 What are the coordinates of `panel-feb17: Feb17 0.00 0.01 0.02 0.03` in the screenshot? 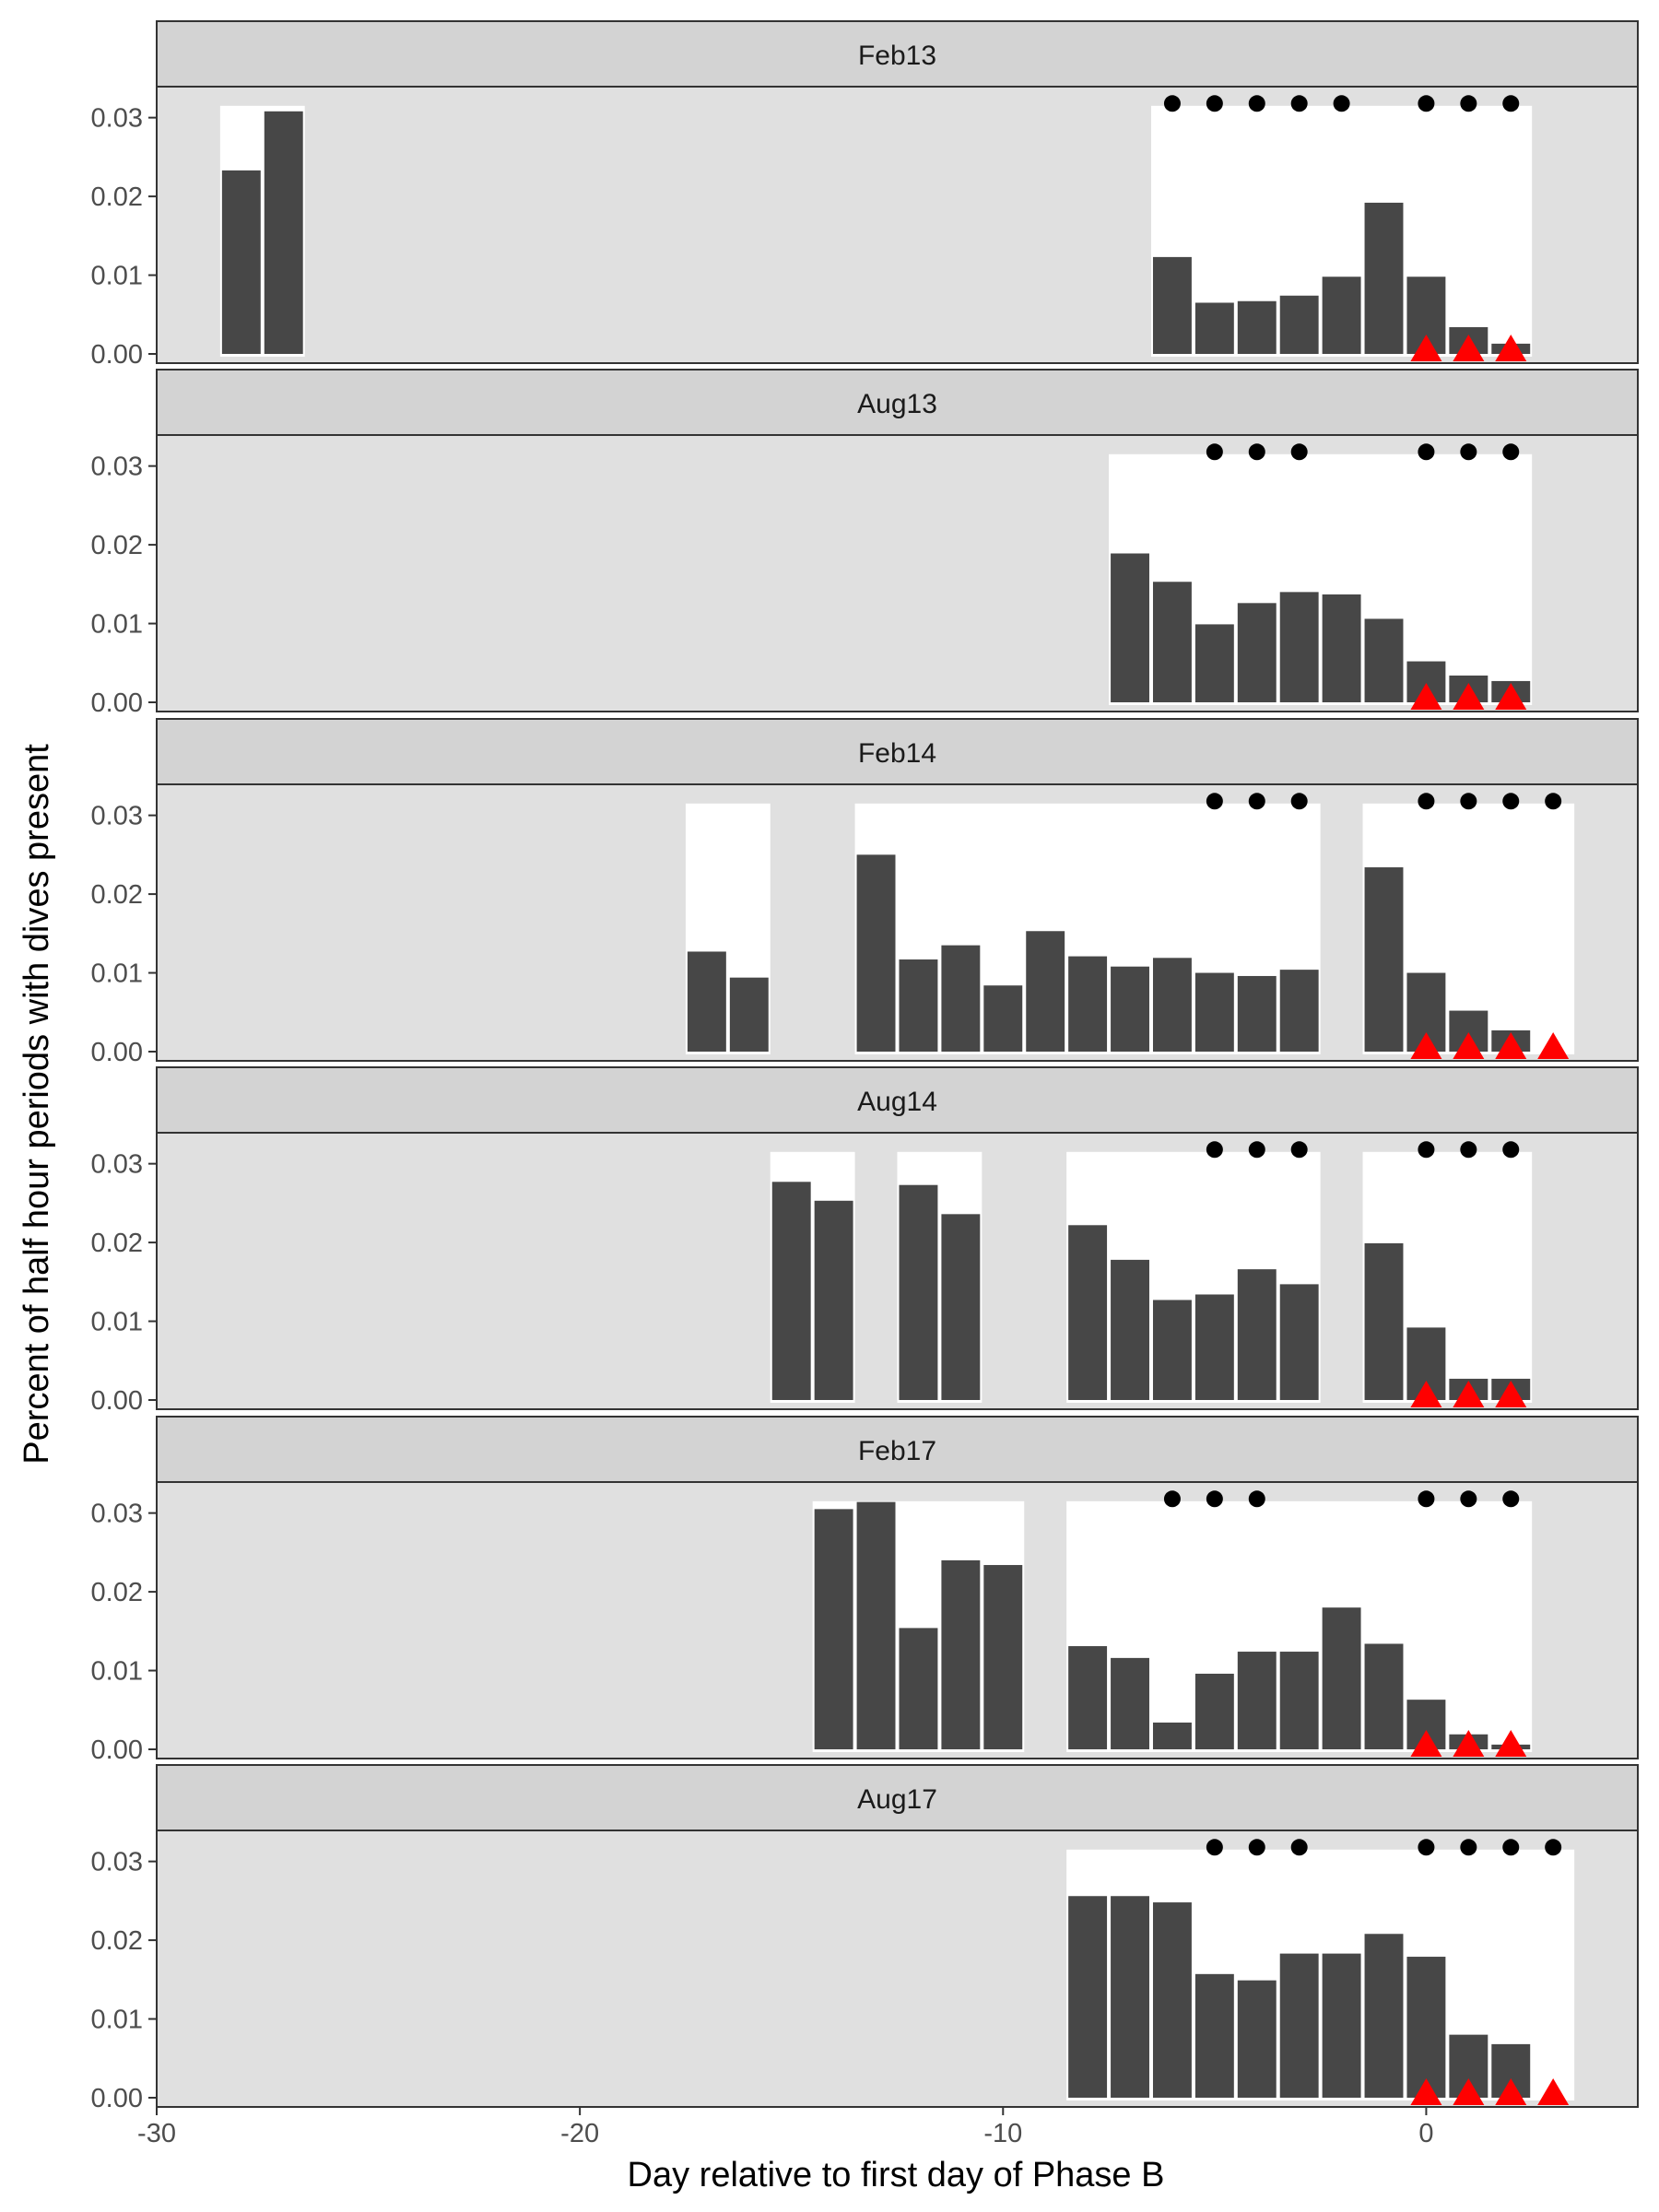 It's located at (865, 1590).